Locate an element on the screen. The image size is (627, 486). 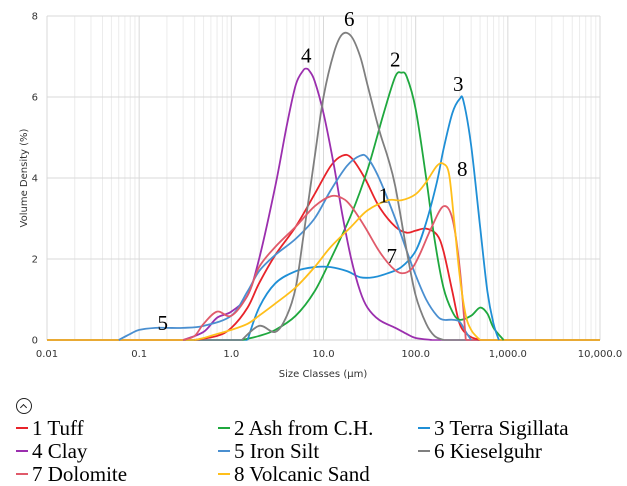
legend-label: 8 Volcanic Sand is located at coordinates (302, 474).